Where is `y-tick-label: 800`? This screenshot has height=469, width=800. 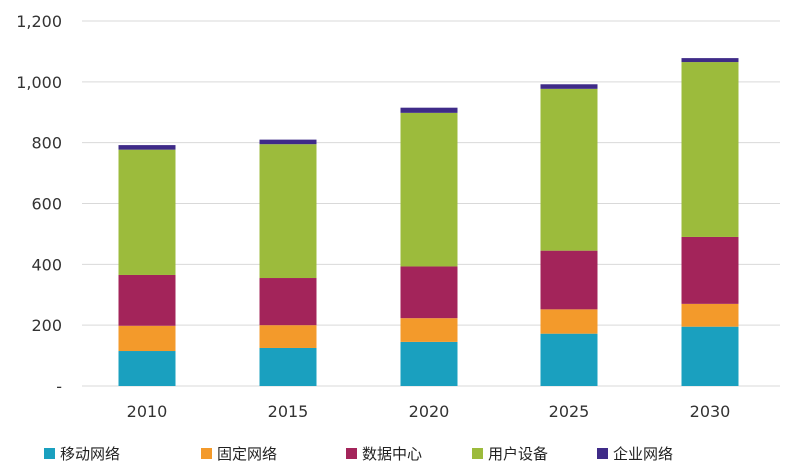 y-tick-label: 800 is located at coordinates (46, 143).